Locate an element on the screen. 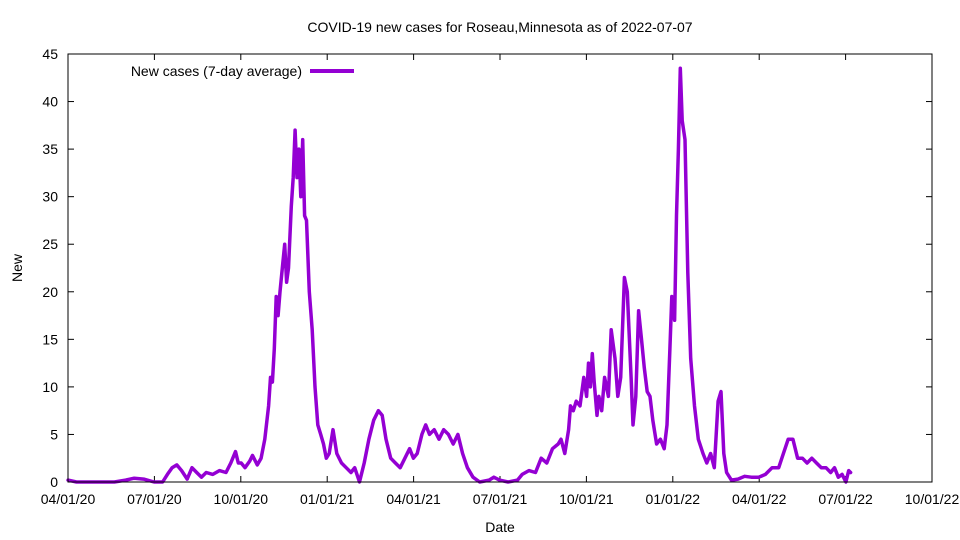 This screenshot has height=540, width=960. x-tick-label: 01/01/21 is located at coordinates (327, 499).